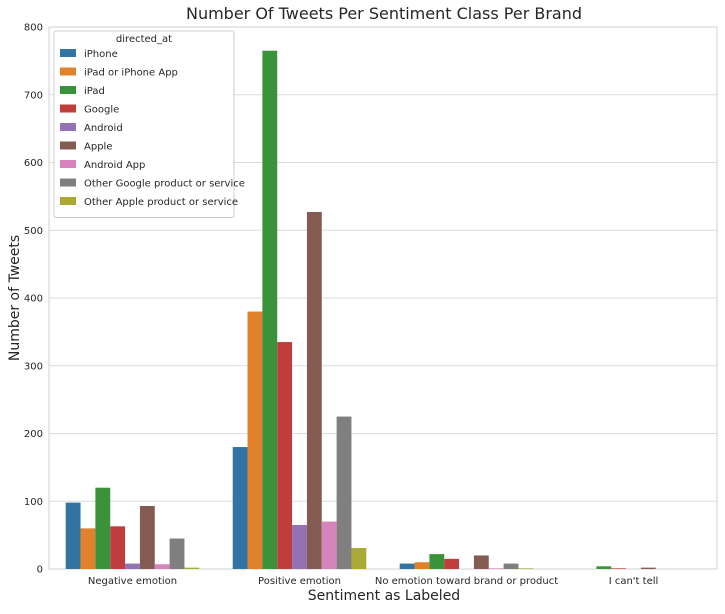 Image resolution: width=725 pixels, height=614 pixels. What do you see at coordinates (103, 128) in the screenshot?
I see `legend-label: Android` at bounding box center [103, 128].